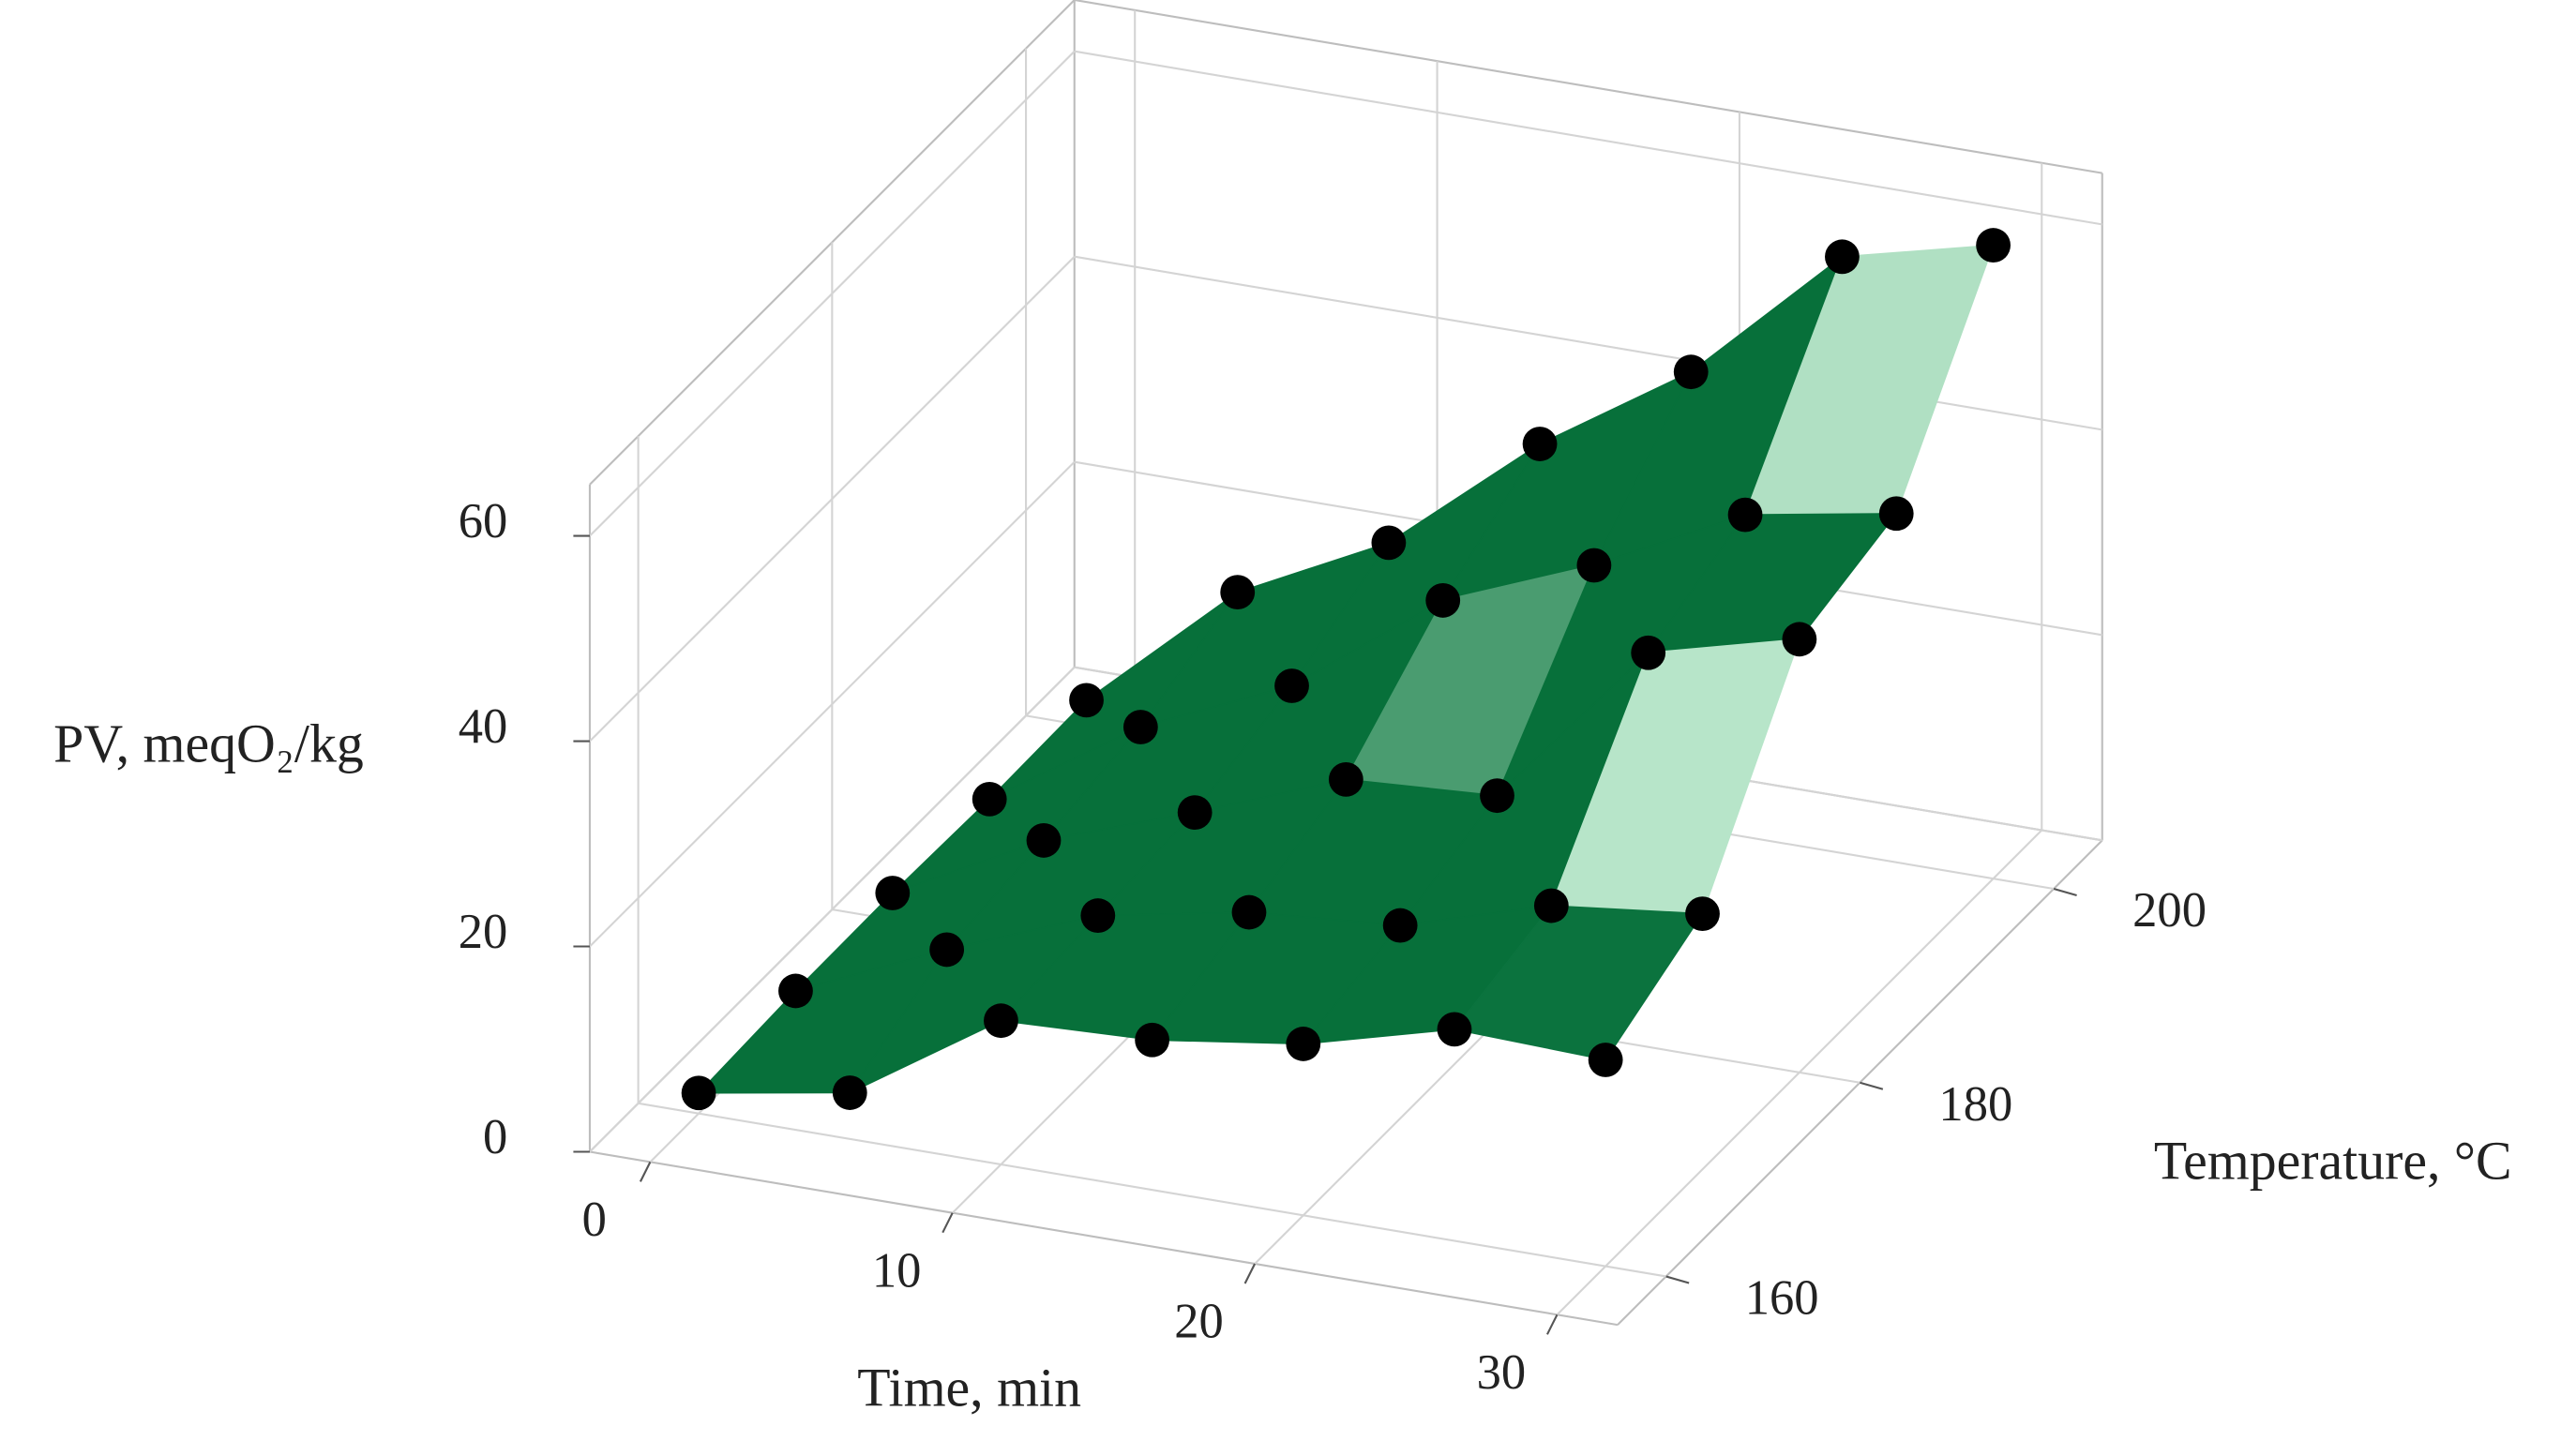  Describe the element at coordinates (594, 1220) in the screenshot. I see `x-tick-label: 0` at that location.